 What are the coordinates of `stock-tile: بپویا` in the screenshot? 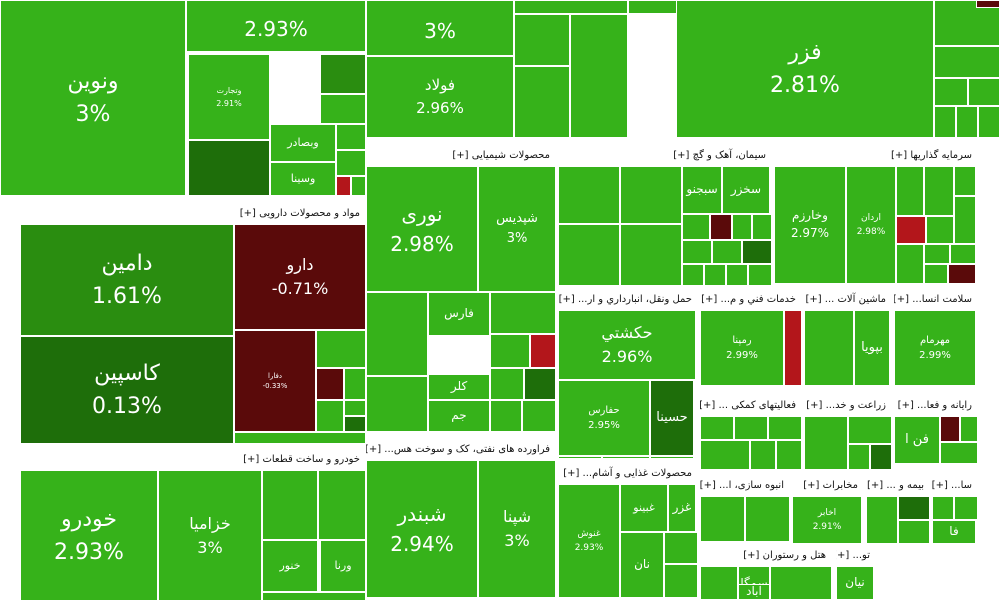 It's located at (872, 348).